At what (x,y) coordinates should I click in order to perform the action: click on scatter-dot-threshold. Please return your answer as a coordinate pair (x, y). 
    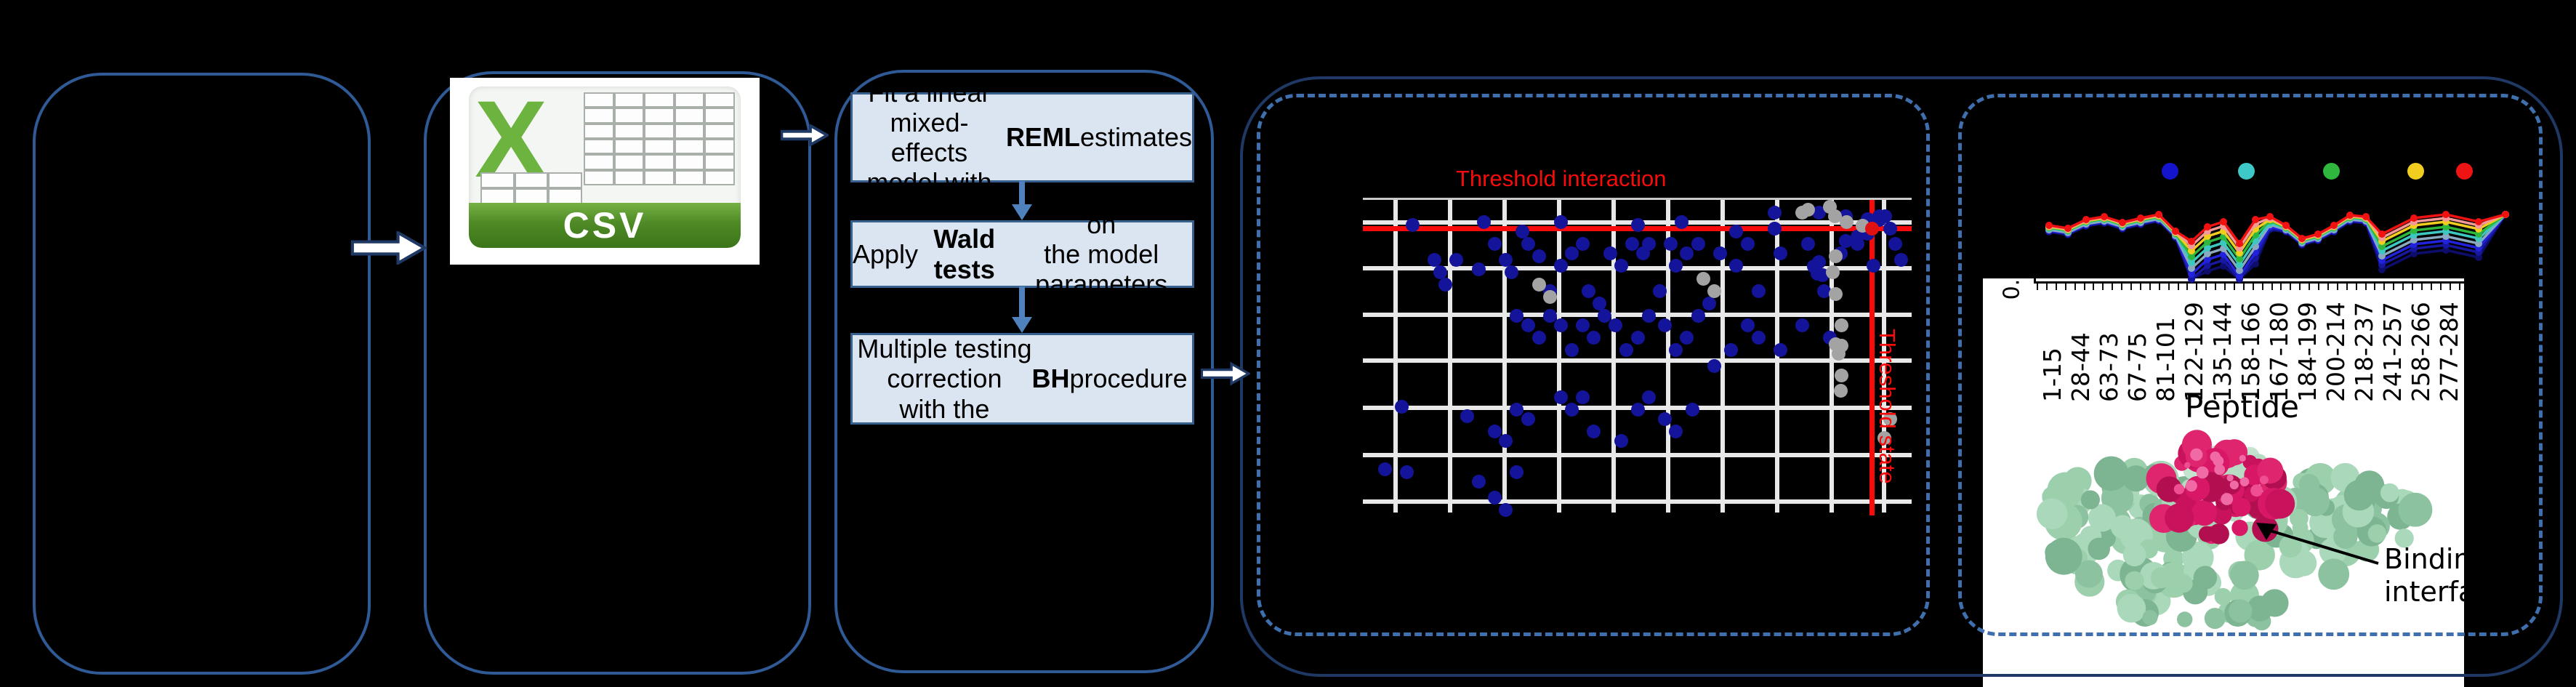
    Looking at the image, I should click on (1871, 228).